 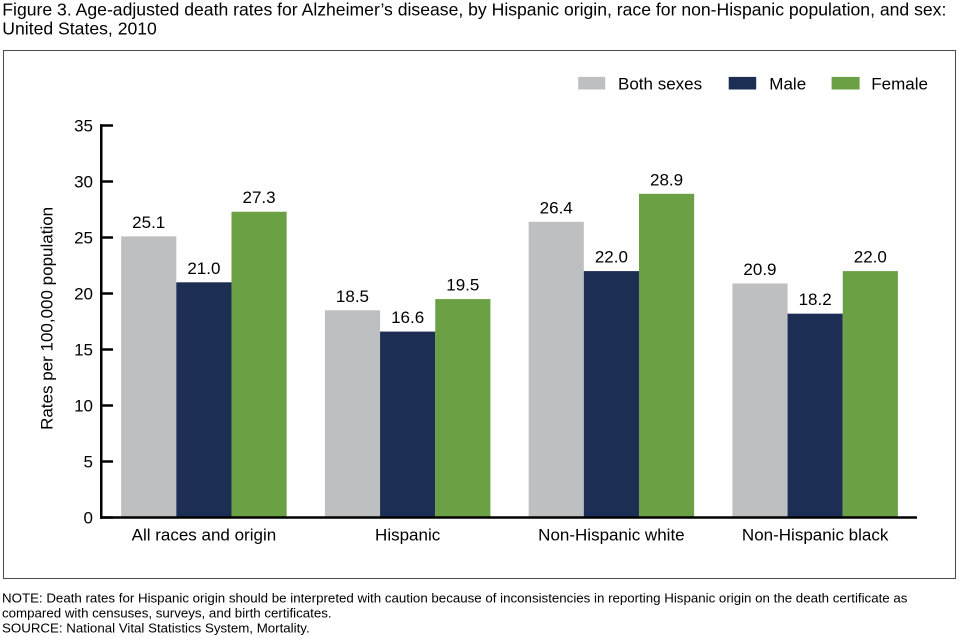 What do you see at coordinates (83, 238) in the screenshot?
I see `svg-text: 25` at bounding box center [83, 238].